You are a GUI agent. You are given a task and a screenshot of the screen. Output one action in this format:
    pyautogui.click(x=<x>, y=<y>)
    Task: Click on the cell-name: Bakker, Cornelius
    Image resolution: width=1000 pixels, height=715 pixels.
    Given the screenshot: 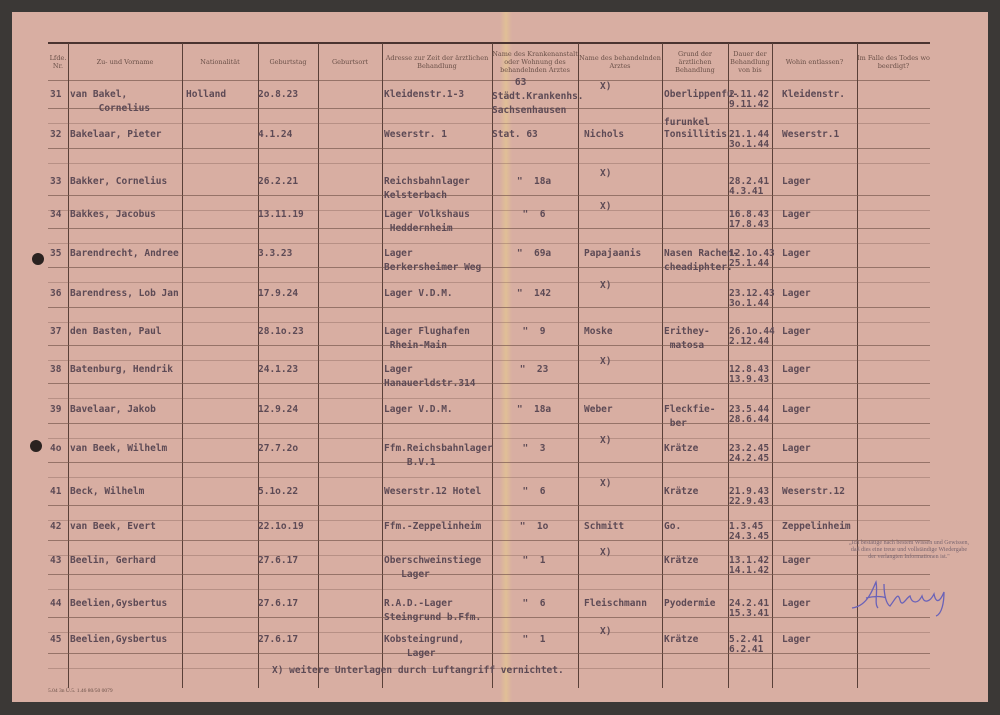 What is the action you would take?
    pyautogui.click(x=119, y=181)
    